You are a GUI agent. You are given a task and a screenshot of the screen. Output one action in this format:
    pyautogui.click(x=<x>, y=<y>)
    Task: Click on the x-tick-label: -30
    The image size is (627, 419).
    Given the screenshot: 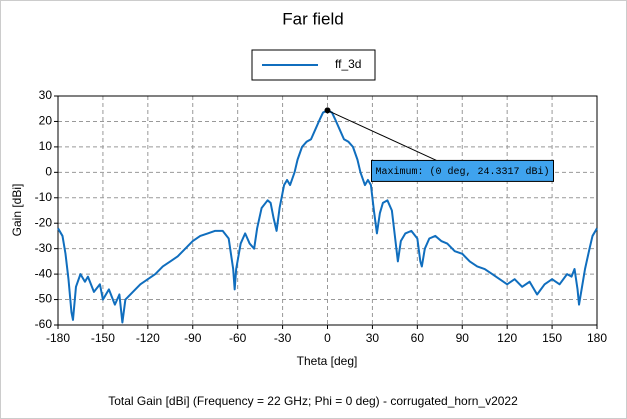 What is the action you would take?
    pyautogui.click(x=283, y=338)
    